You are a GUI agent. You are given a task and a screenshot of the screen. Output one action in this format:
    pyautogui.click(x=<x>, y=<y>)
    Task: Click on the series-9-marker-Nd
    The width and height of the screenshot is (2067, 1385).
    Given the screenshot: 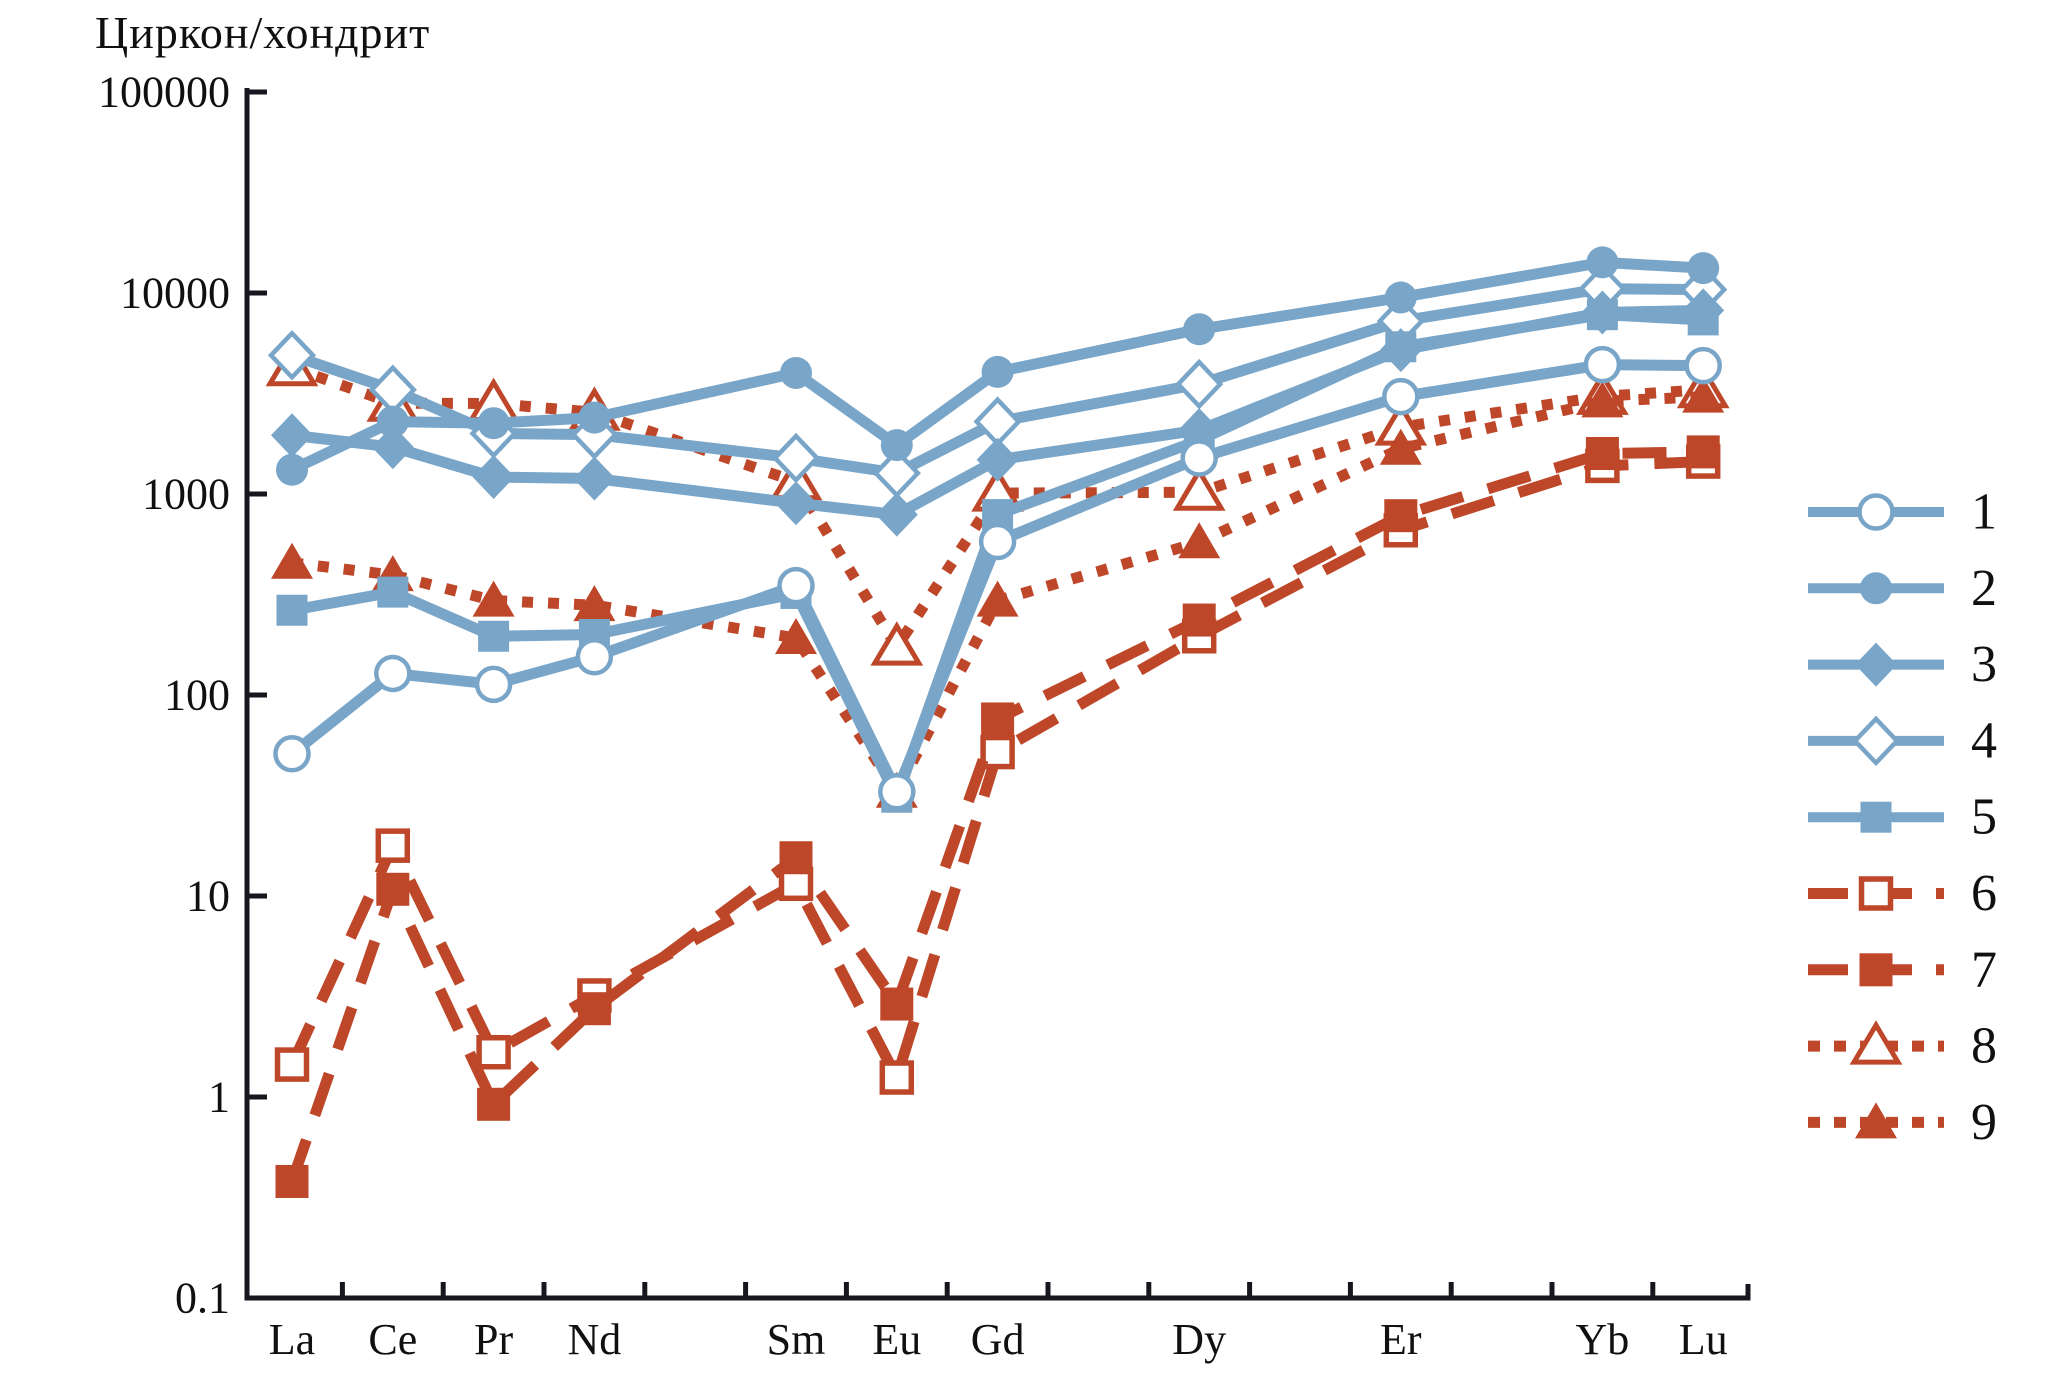 What is the action you would take?
    pyautogui.click(x=594, y=603)
    